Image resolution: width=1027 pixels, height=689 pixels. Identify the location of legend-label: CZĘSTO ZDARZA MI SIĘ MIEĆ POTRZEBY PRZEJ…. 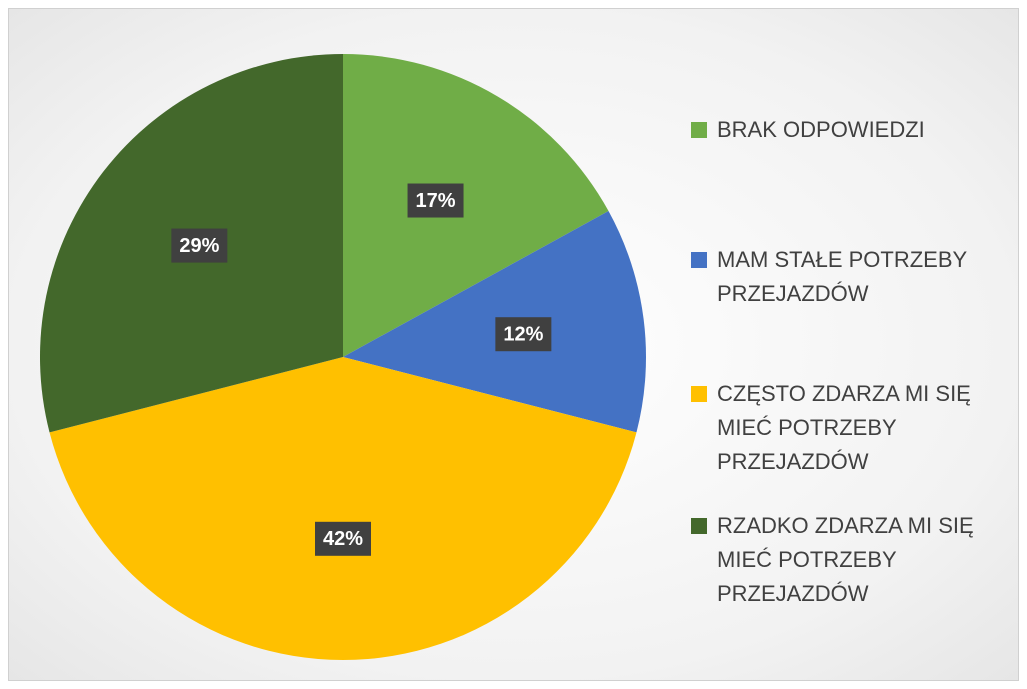
(844, 427).